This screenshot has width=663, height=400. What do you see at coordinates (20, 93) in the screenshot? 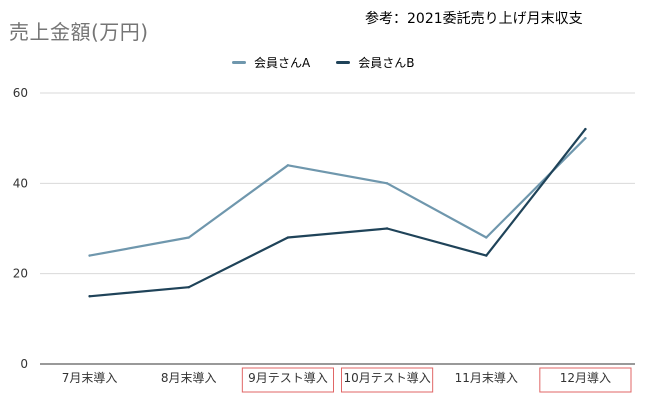
I see `y-tick-label-60: 60` at bounding box center [20, 93].